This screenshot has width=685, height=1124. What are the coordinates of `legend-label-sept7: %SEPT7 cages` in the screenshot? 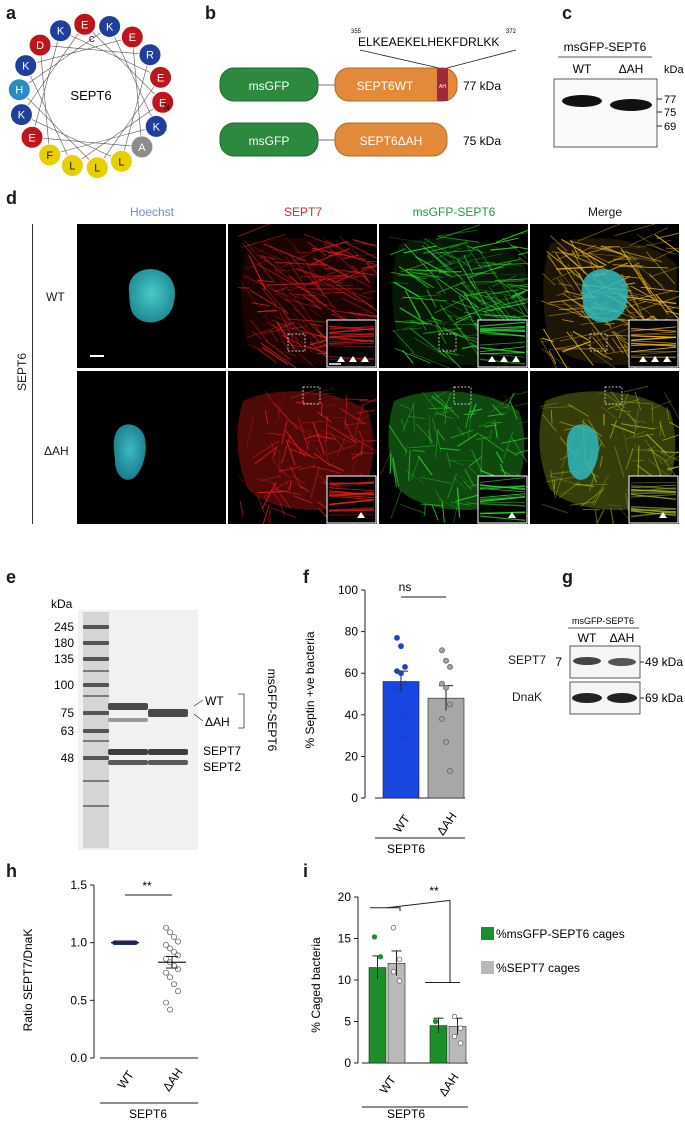 It's located at (538, 968).